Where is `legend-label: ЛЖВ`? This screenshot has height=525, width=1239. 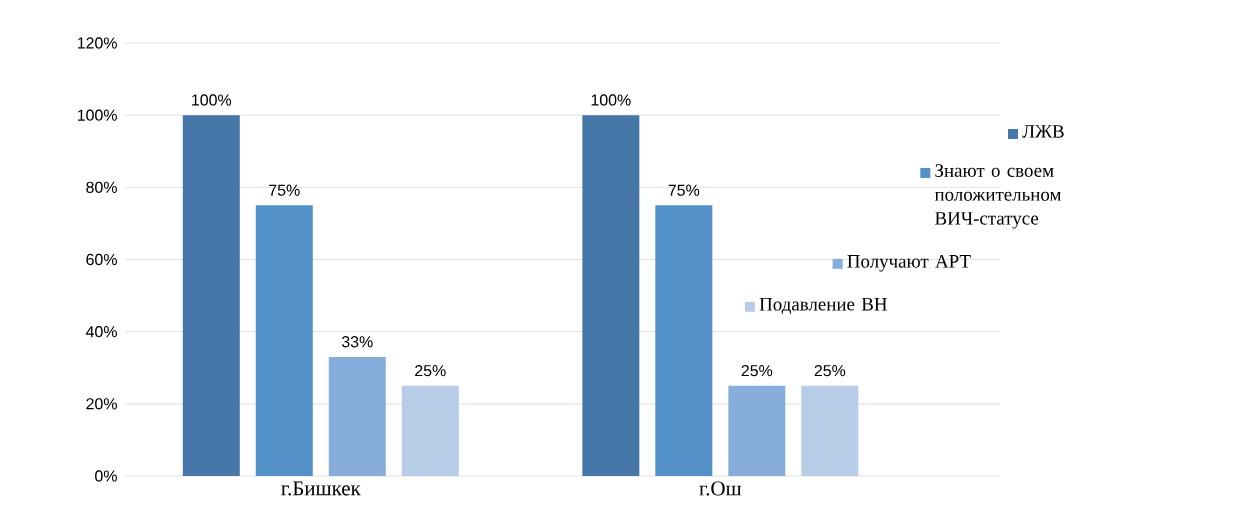
legend-label: ЛЖВ is located at coordinates (1043, 131).